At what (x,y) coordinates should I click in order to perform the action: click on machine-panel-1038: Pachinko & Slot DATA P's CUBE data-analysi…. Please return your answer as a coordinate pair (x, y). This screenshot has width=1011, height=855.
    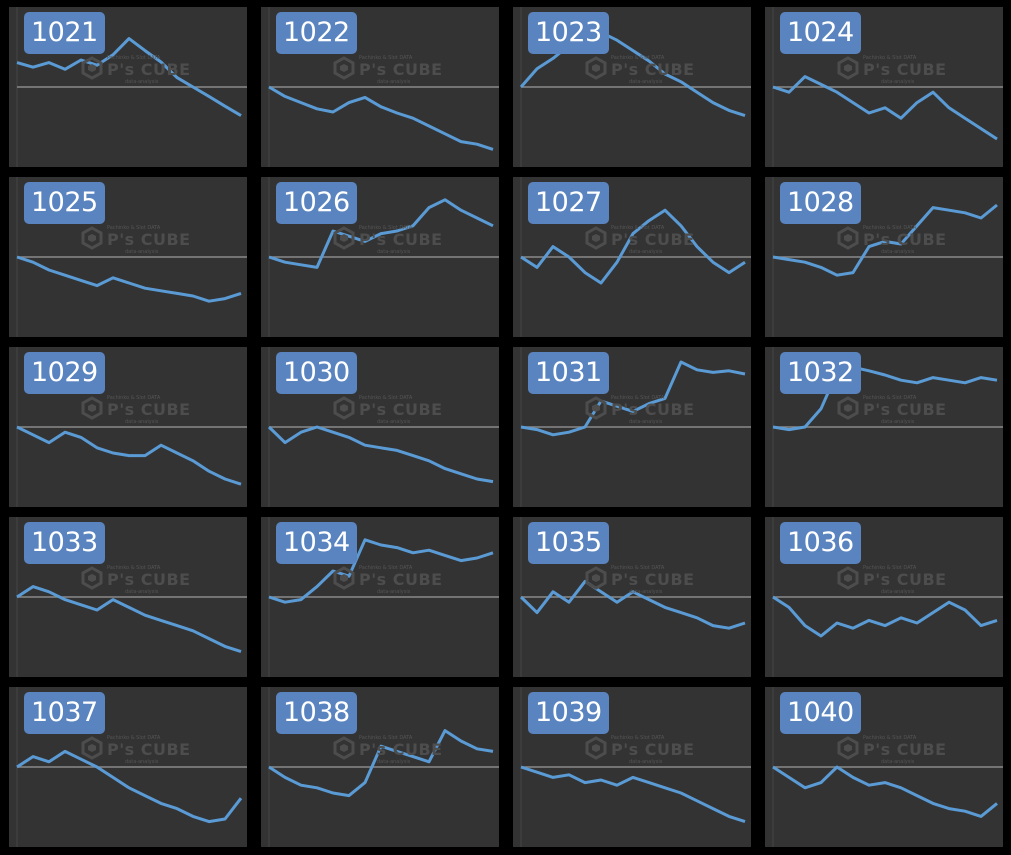
    Looking at the image, I should click on (380, 767).